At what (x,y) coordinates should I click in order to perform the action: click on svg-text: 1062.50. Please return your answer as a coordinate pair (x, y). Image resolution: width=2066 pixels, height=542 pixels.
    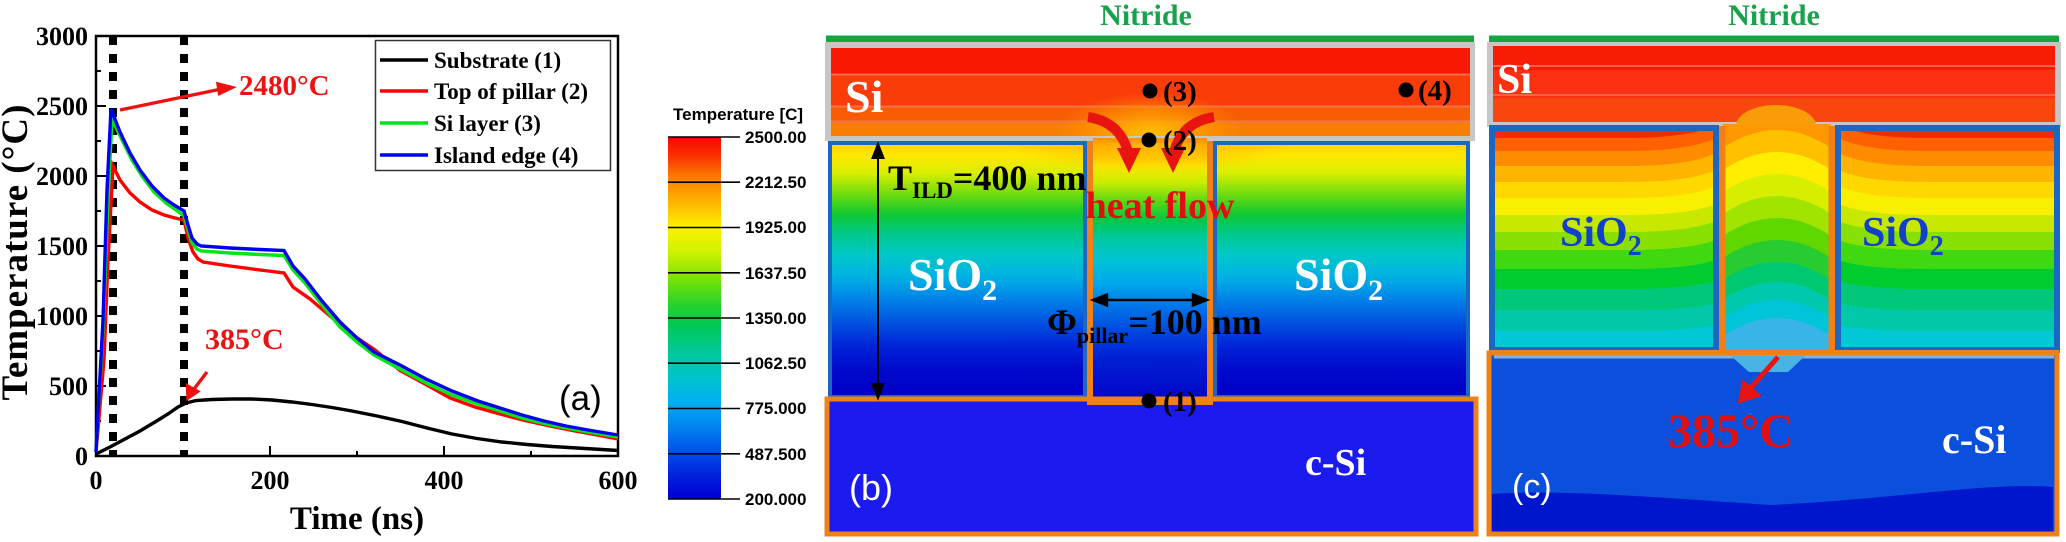
    Looking at the image, I should click on (775, 363).